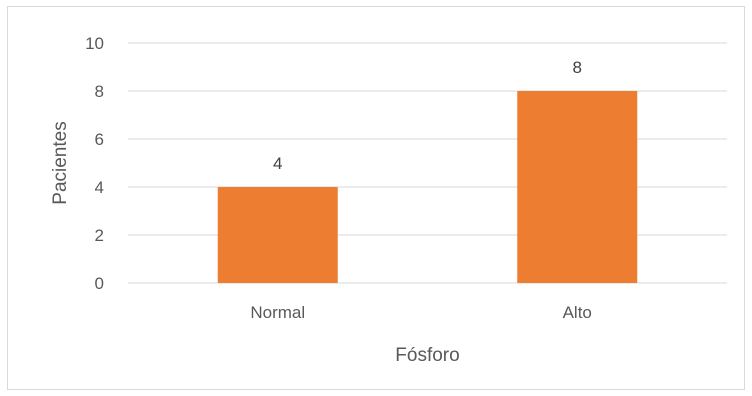  What do you see at coordinates (577, 187) in the screenshot?
I see `bar-alto` at bounding box center [577, 187].